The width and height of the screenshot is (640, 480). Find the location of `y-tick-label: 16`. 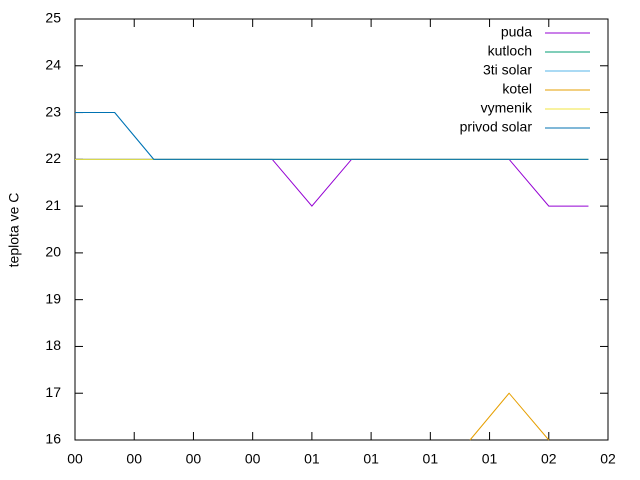

y-tick-label: 16 is located at coordinates (53, 439).